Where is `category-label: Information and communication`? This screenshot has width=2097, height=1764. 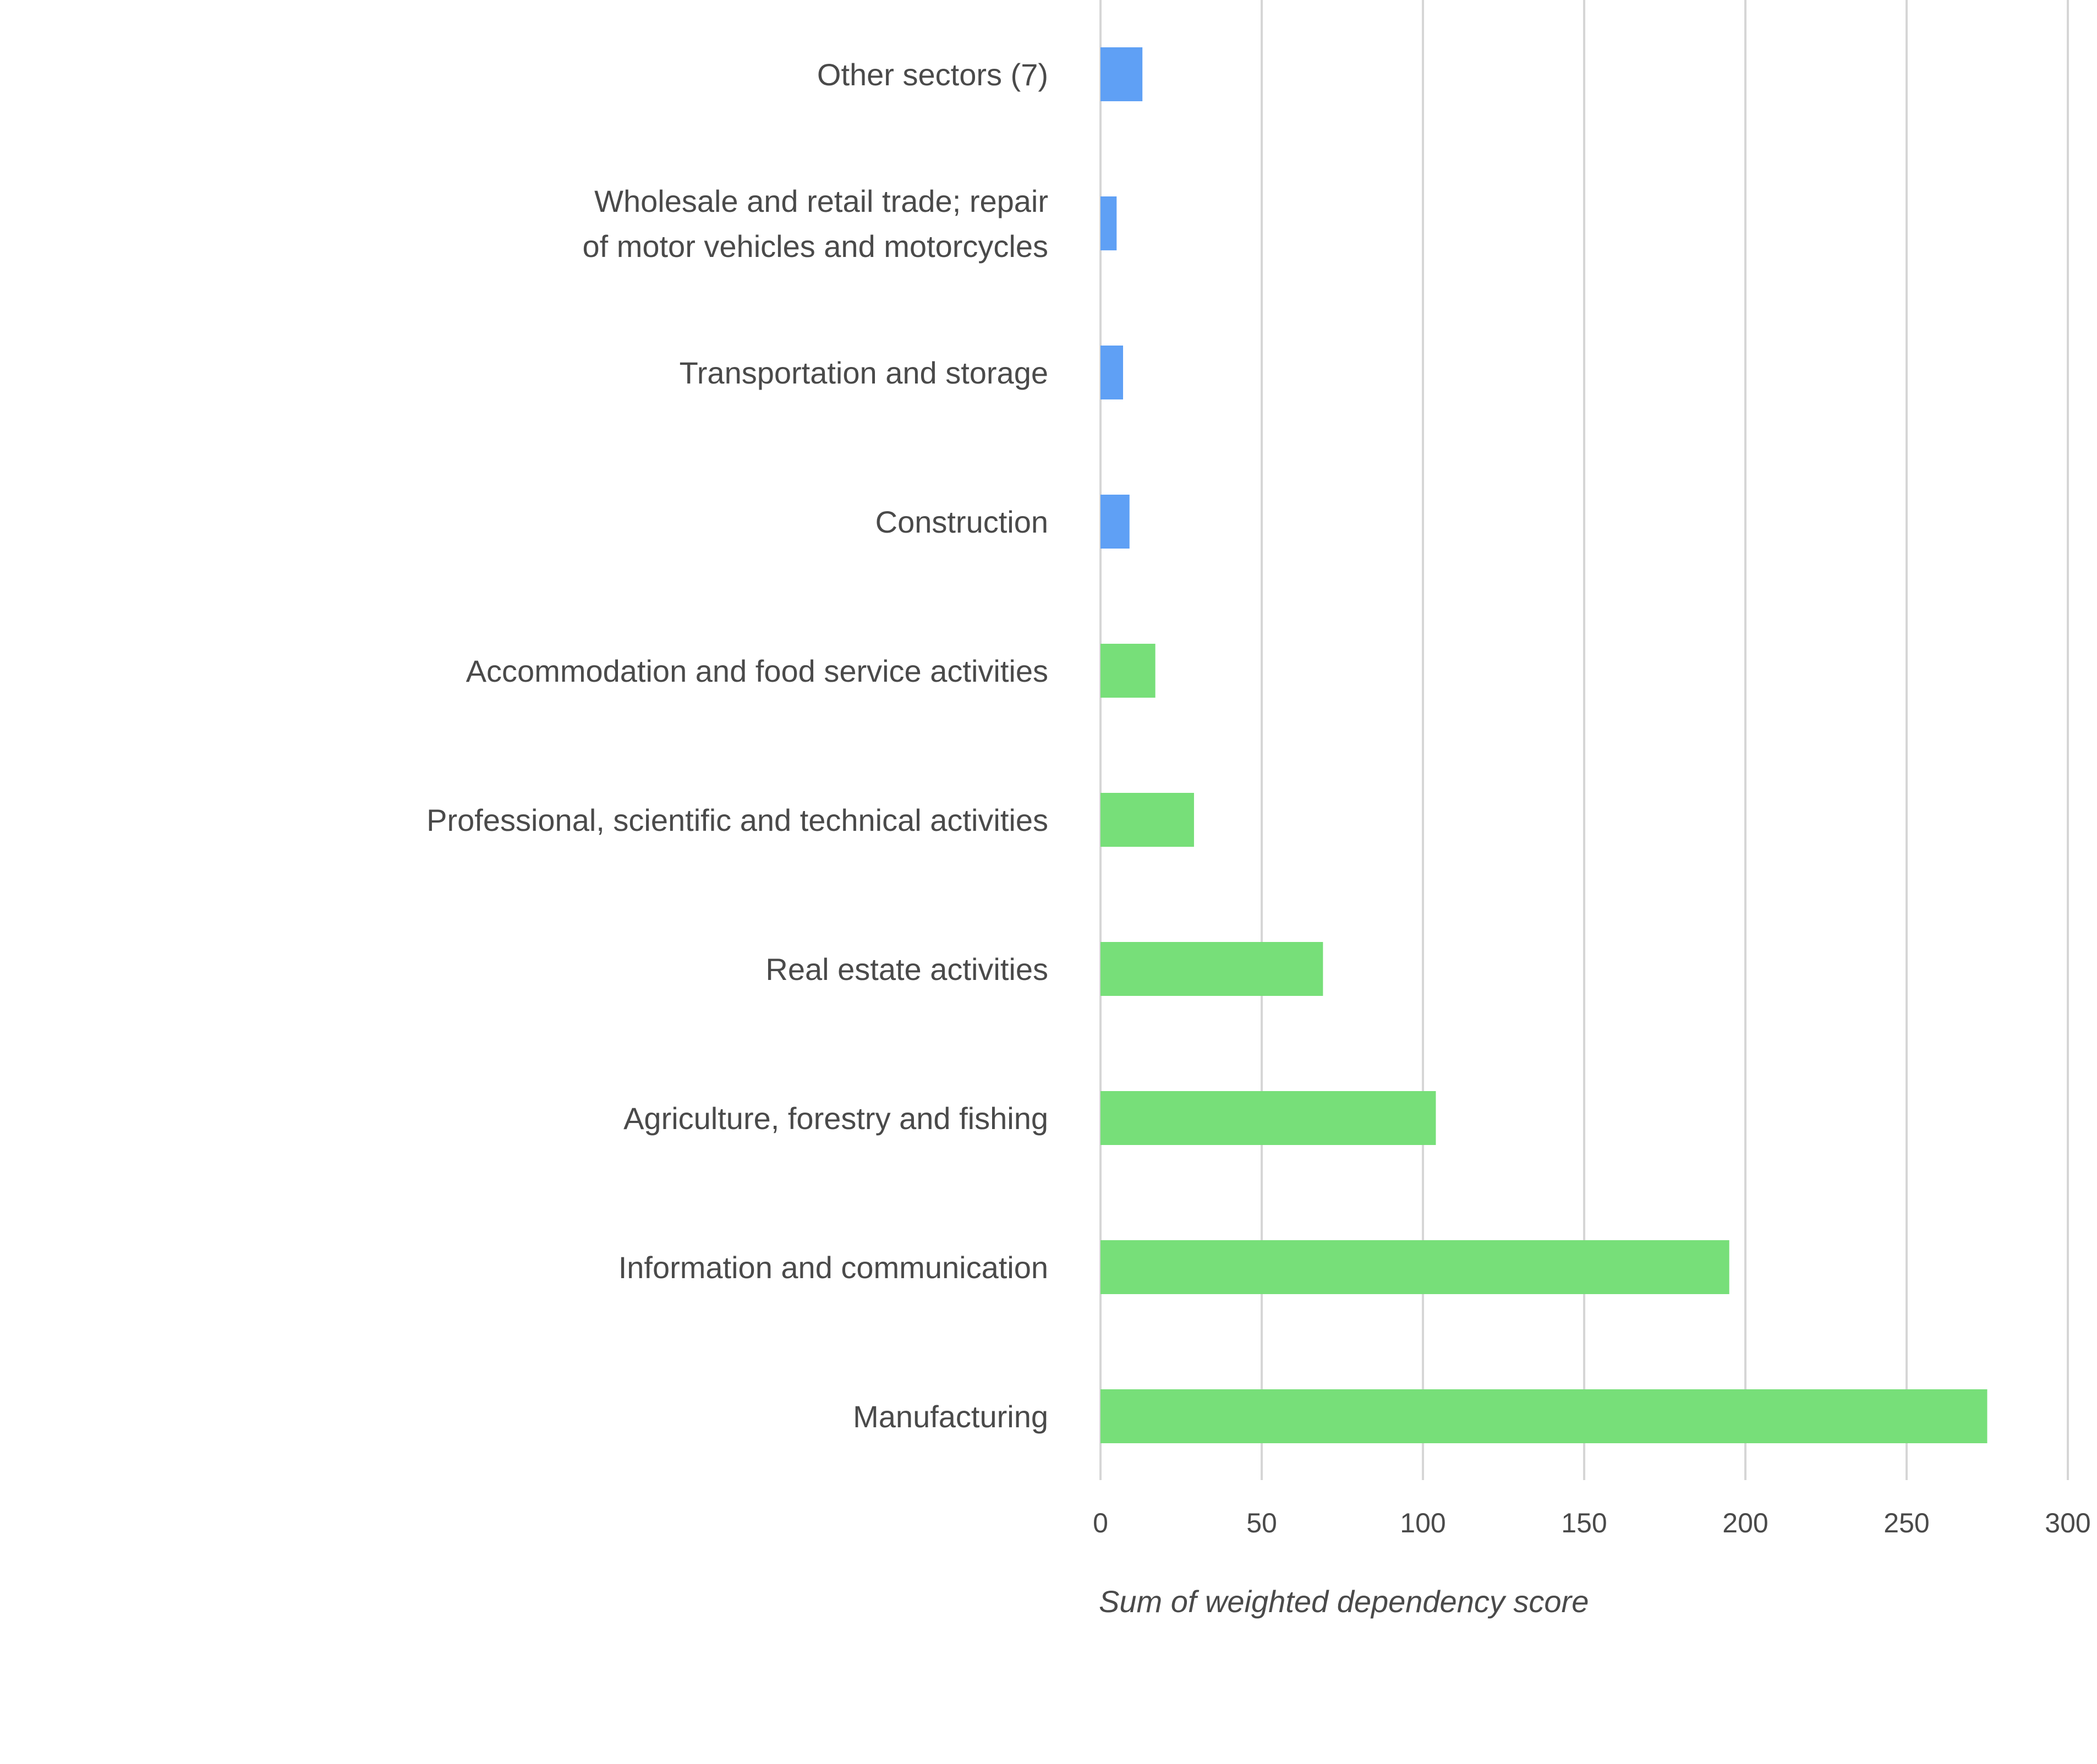
category-label: Information and communication is located at coordinates (833, 1267).